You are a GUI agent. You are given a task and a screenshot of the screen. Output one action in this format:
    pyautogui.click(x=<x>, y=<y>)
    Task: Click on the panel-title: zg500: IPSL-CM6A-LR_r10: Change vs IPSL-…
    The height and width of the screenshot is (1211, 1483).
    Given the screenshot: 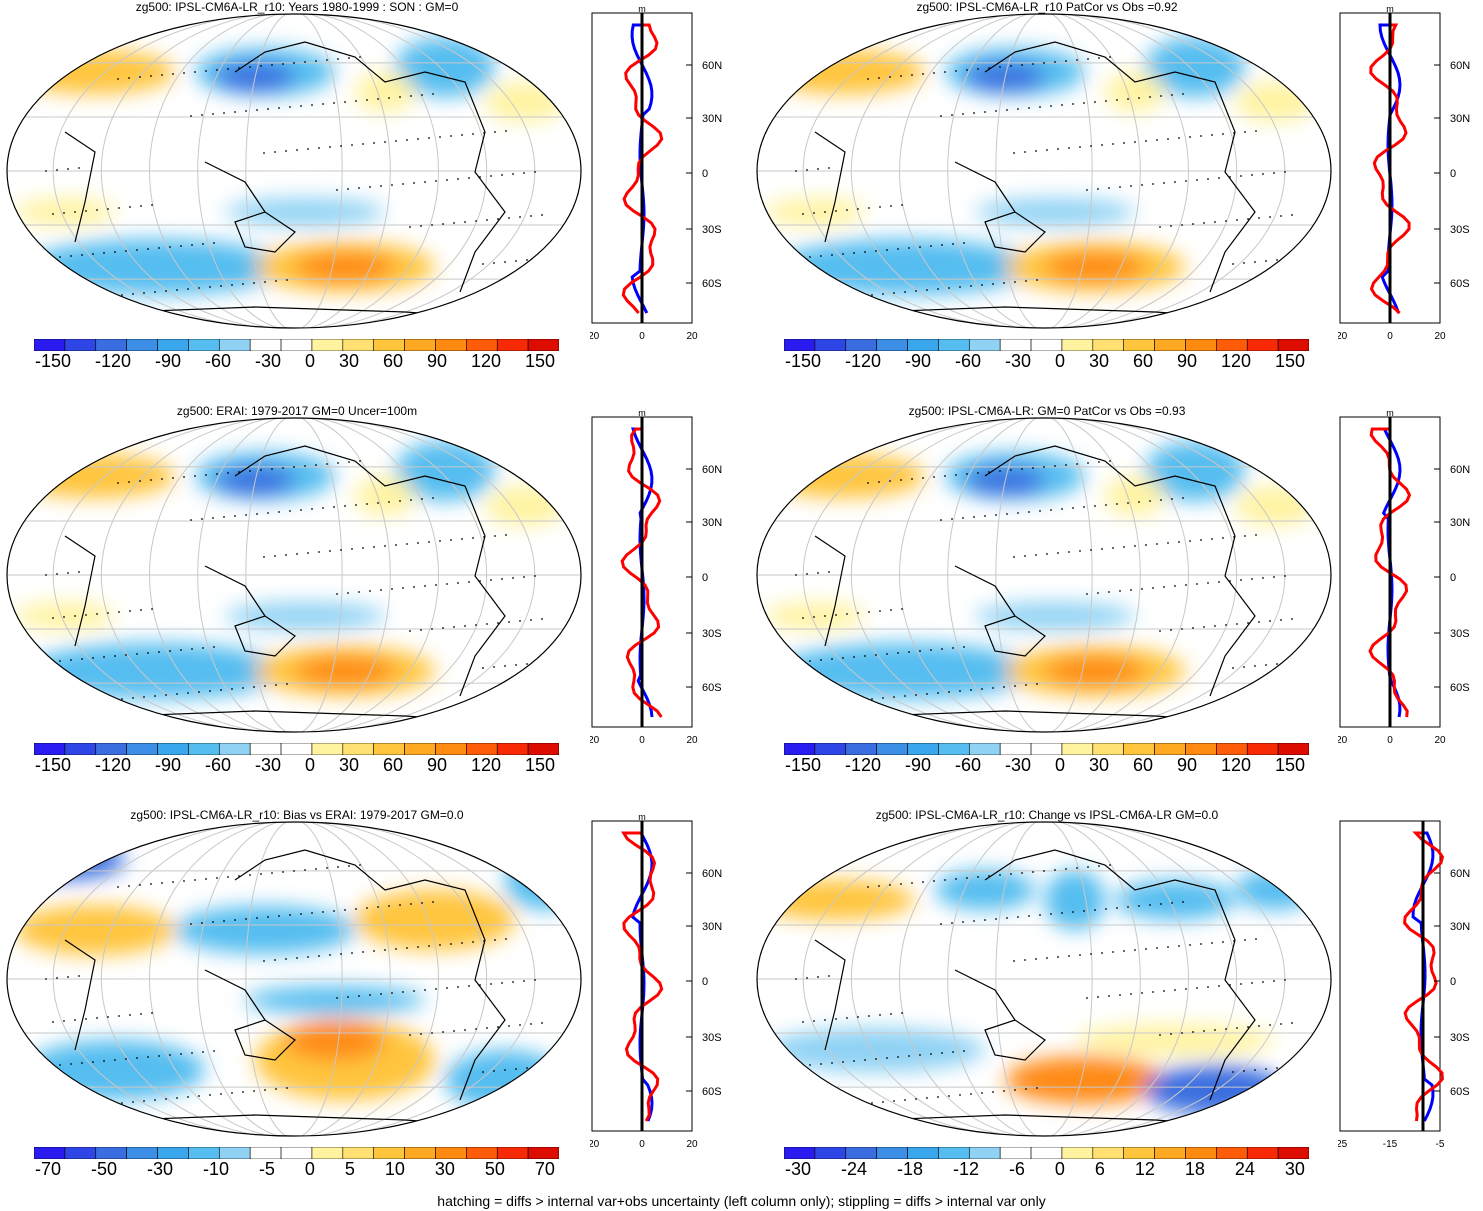 What is the action you would take?
    pyautogui.click(x=1047, y=815)
    